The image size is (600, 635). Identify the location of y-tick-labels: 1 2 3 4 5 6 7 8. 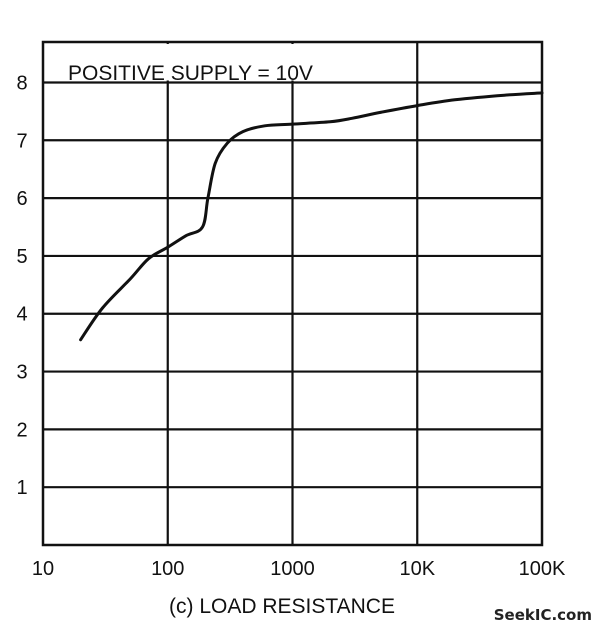
(21, 285).